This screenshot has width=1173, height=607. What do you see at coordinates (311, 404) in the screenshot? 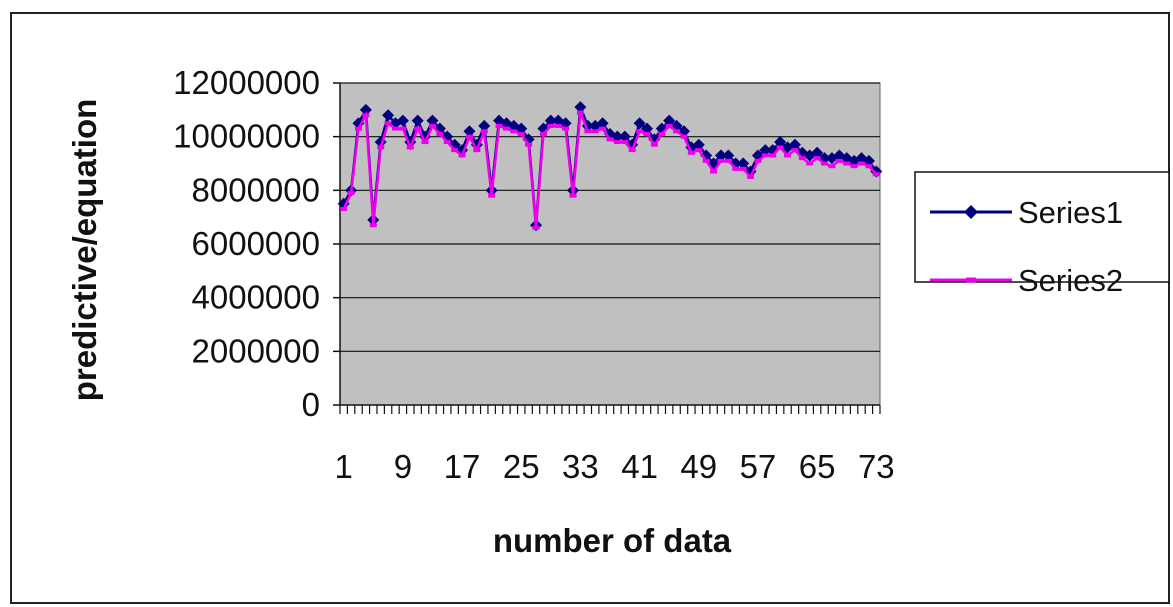
I see `y-tick-label: 0` at bounding box center [311, 404].